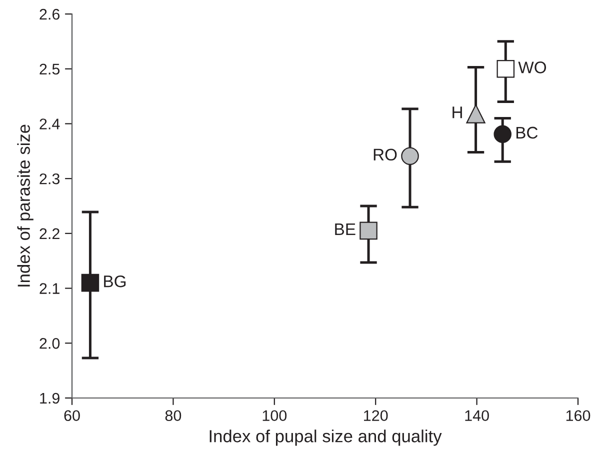 The image size is (593, 457). I want to click on y-tick-label: 2.5, so click(50, 69).